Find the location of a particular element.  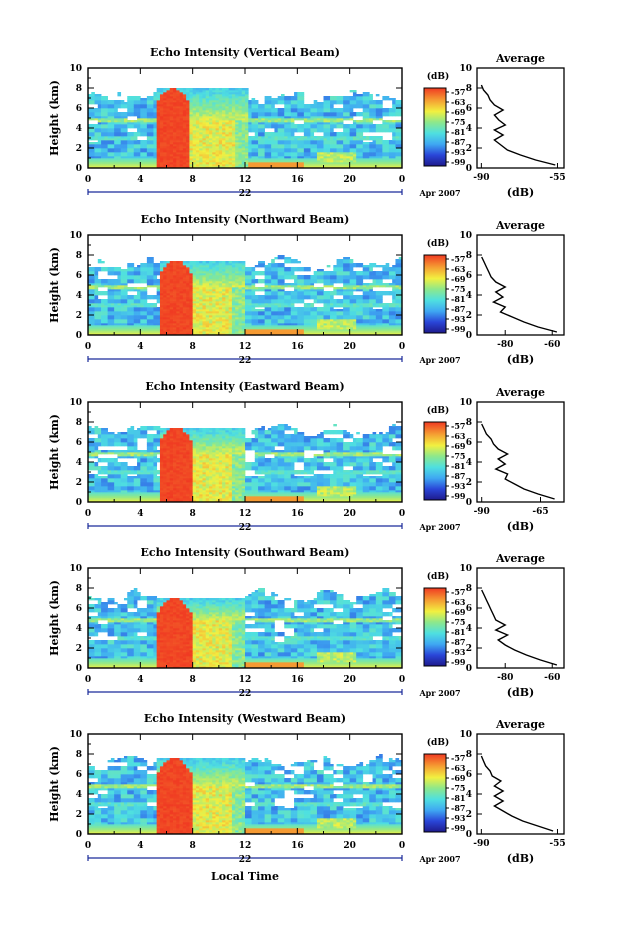

colorbar-tick-label: -81 is located at coordinates (458, 132).